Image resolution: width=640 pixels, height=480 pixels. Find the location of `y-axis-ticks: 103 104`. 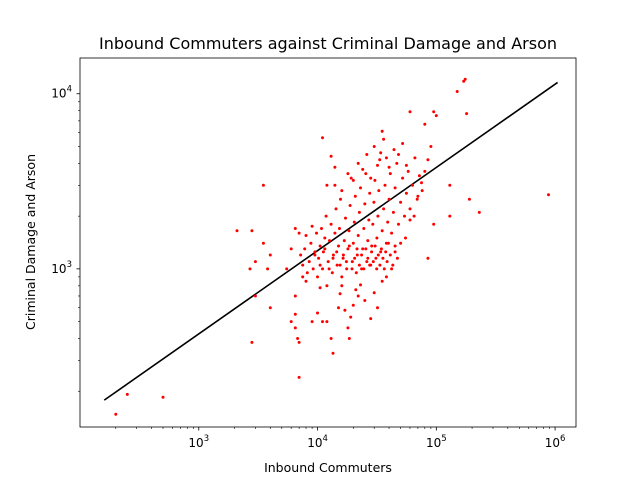

y-axis-ticks: 103 104 is located at coordinates (65, 238).